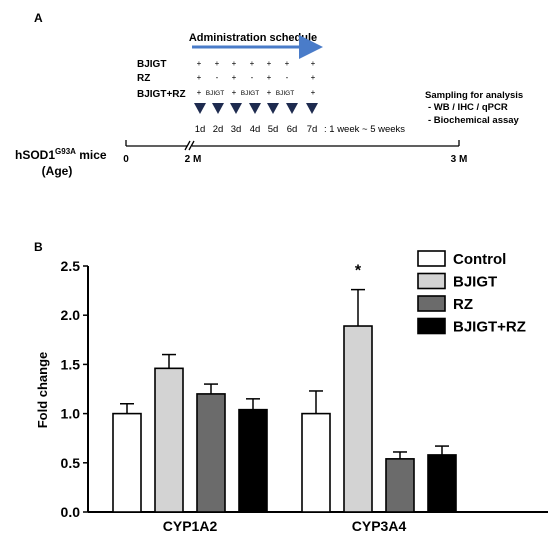  Describe the element at coordinates (42, 390) in the screenshot. I see `y-axis-title: Fold change` at that location.